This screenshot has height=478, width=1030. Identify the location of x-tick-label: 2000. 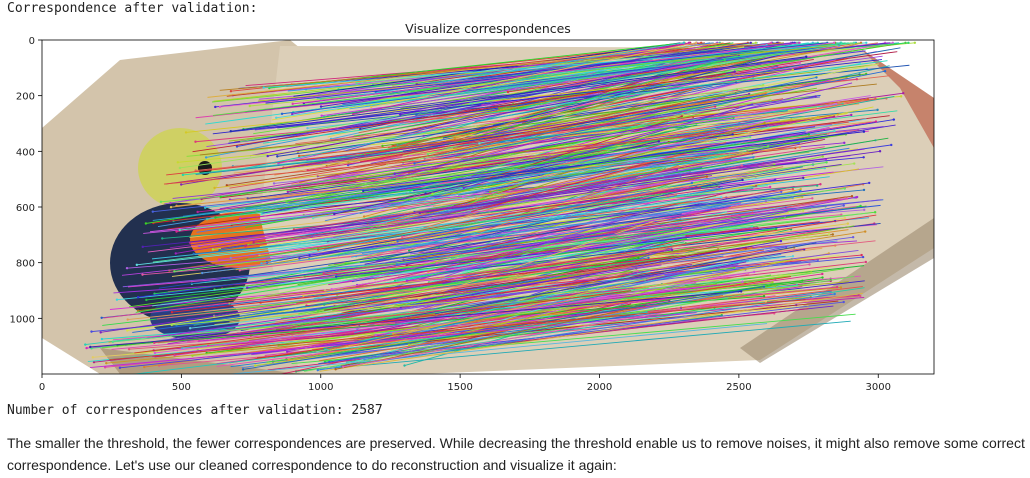
(599, 387).